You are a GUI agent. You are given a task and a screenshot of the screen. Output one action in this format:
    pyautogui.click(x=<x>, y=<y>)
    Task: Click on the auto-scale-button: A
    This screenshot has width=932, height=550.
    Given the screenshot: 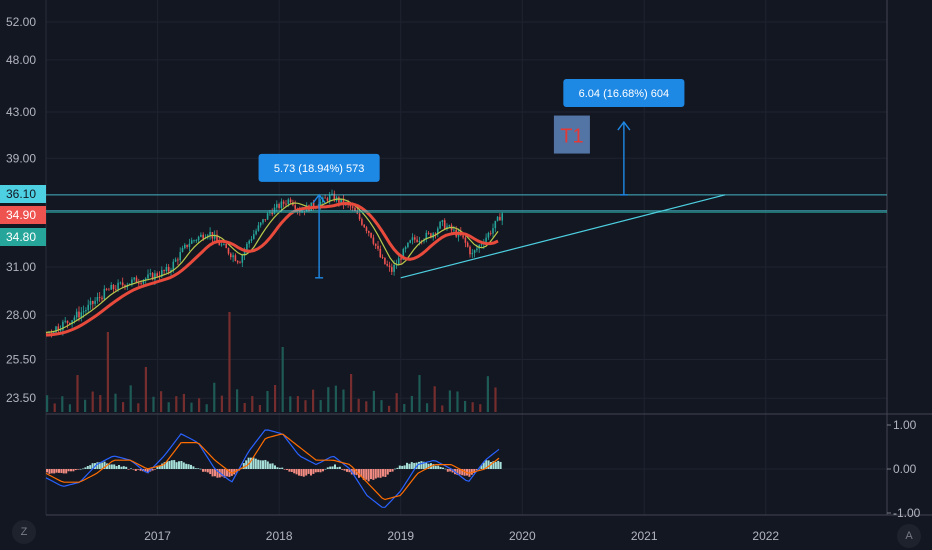 What is the action you would take?
    pyautogui.click(x=909, y=536)
    